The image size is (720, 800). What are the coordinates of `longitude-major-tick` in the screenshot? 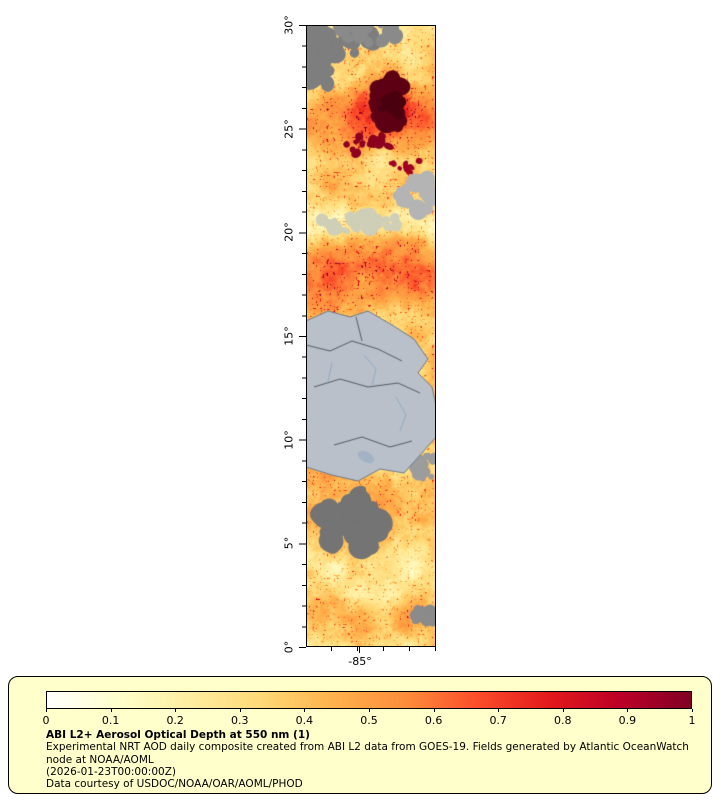 It's located at (359, 650).